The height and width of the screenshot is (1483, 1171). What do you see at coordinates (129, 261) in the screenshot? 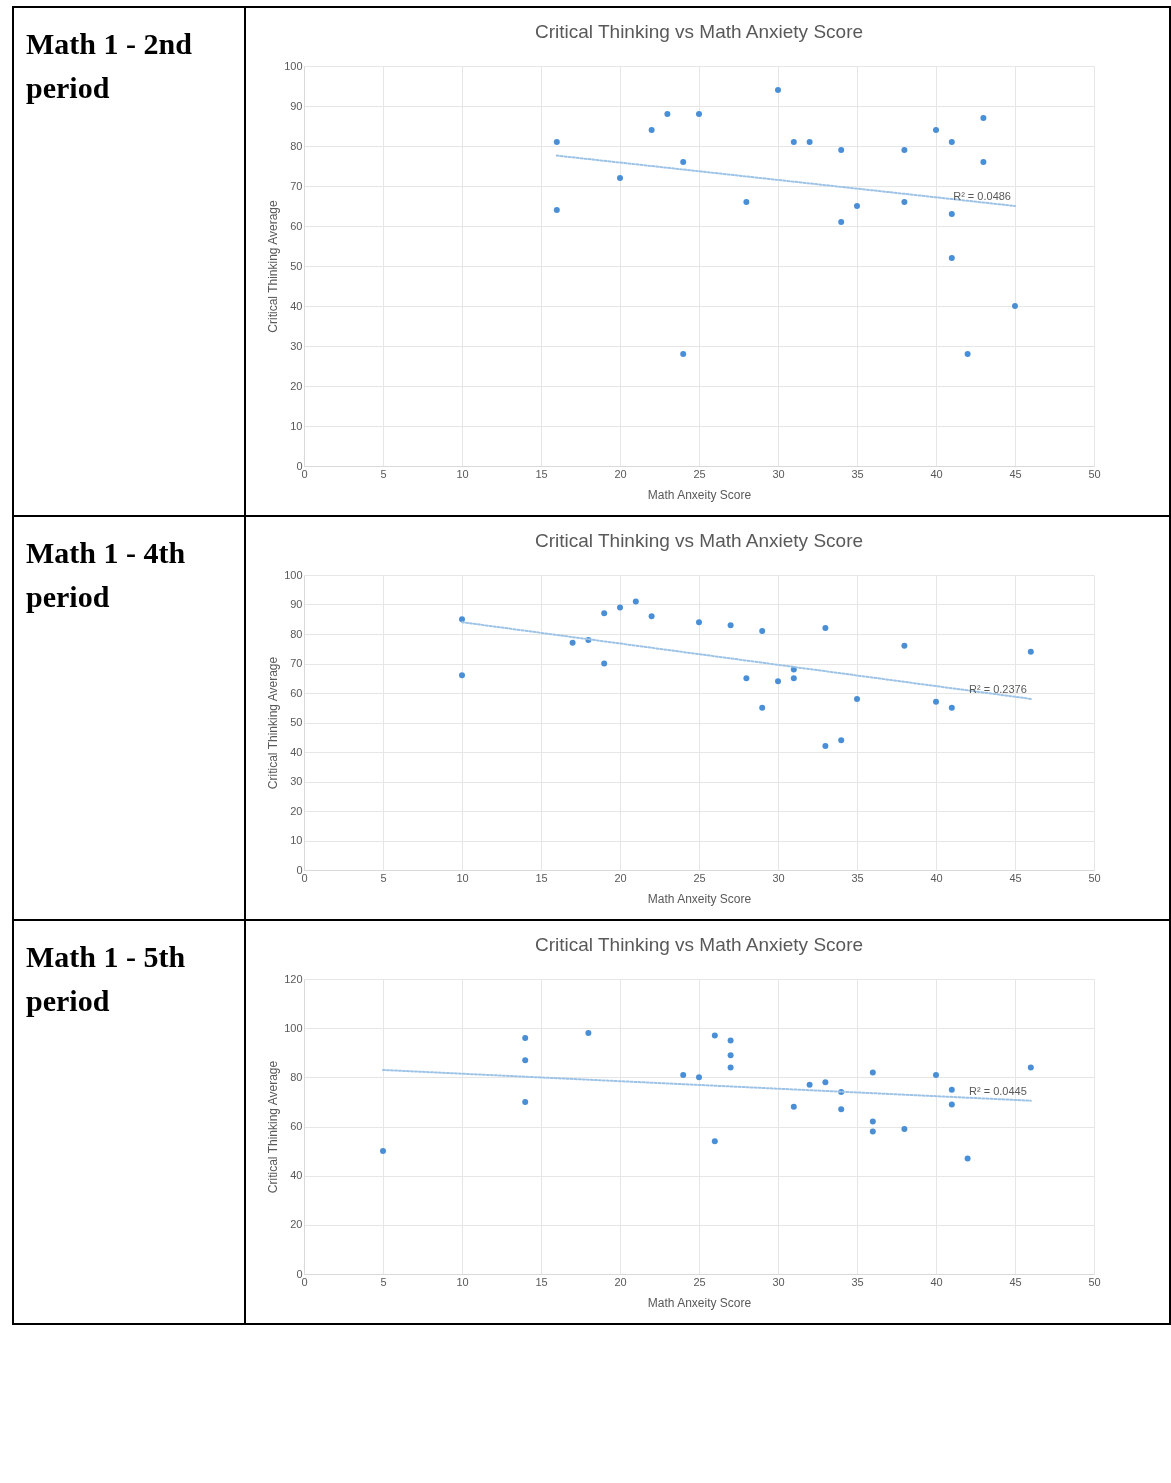
I see `chart-subtitle: Math 1 - 2nd period` at bounding box center [129, 261].